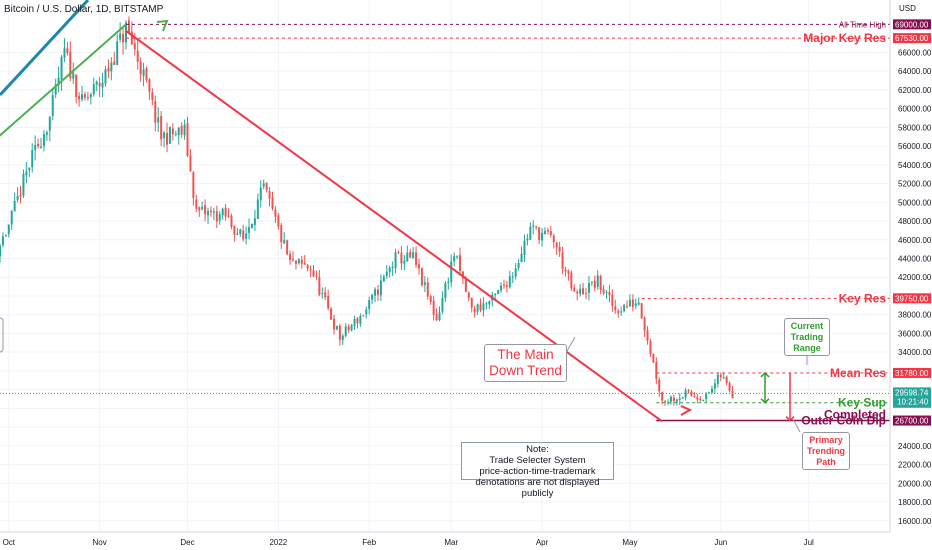 The width and height of the screenshot is (932, 550). Describe the element at coordinates (915, 90) in the screenshot. I see `price-tick-label: 62000.00` at that location.